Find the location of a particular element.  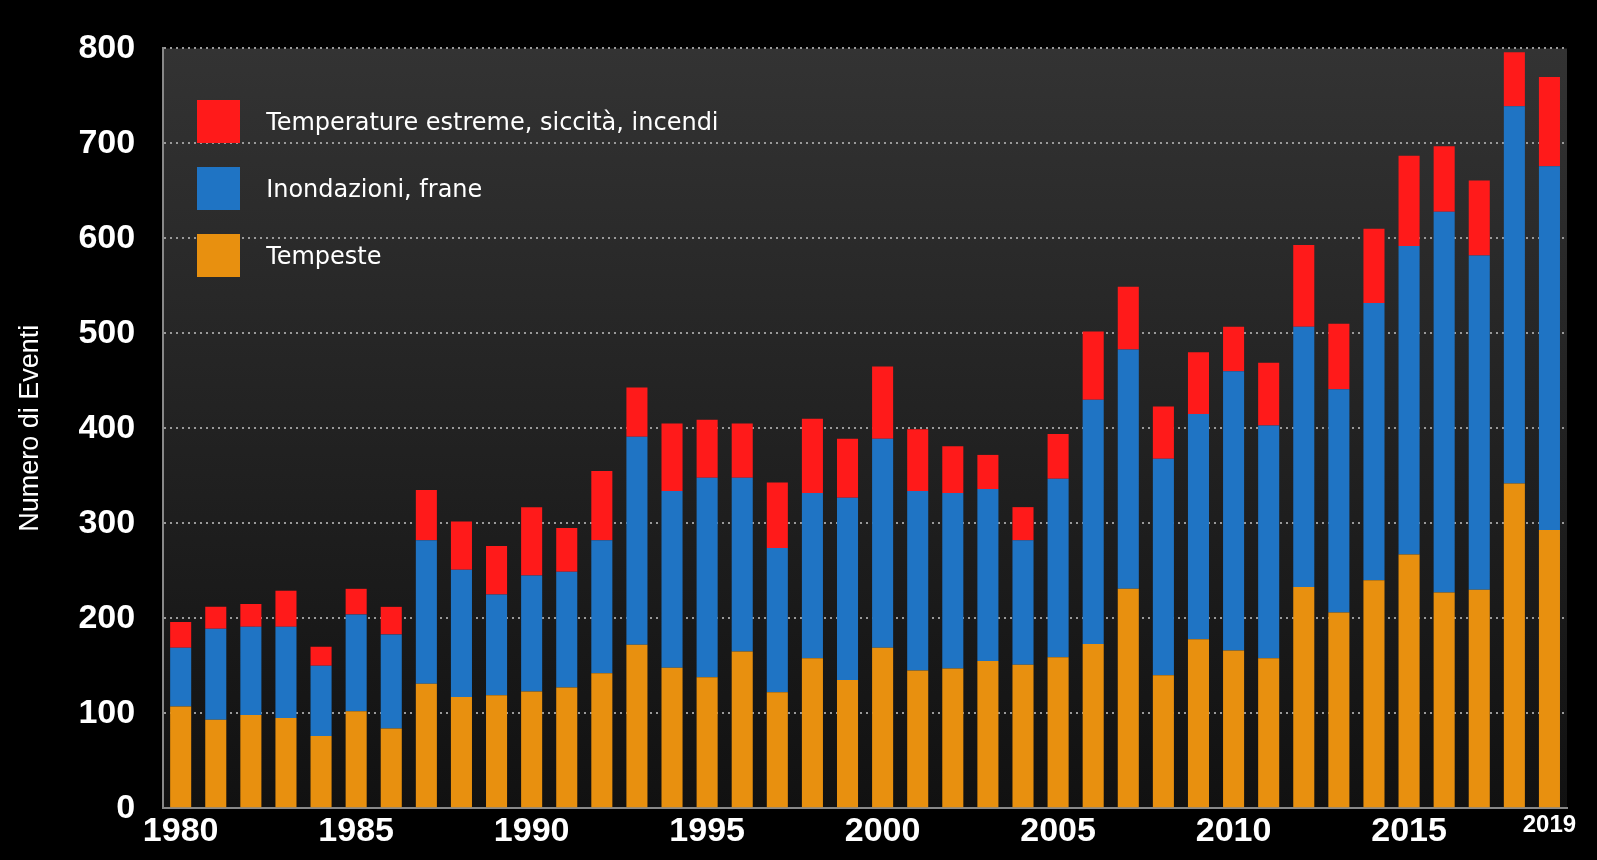

y-tick-label: 500 is located at coordinates (107, 330).